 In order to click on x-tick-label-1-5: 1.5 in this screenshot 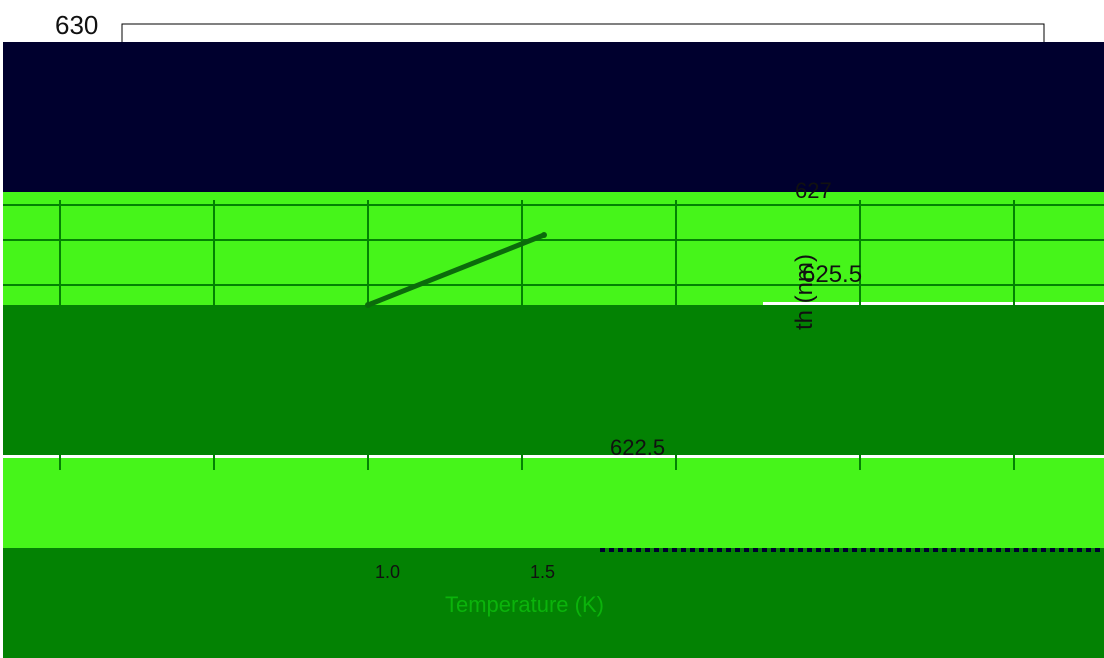, I will do `click(542, 572)`.